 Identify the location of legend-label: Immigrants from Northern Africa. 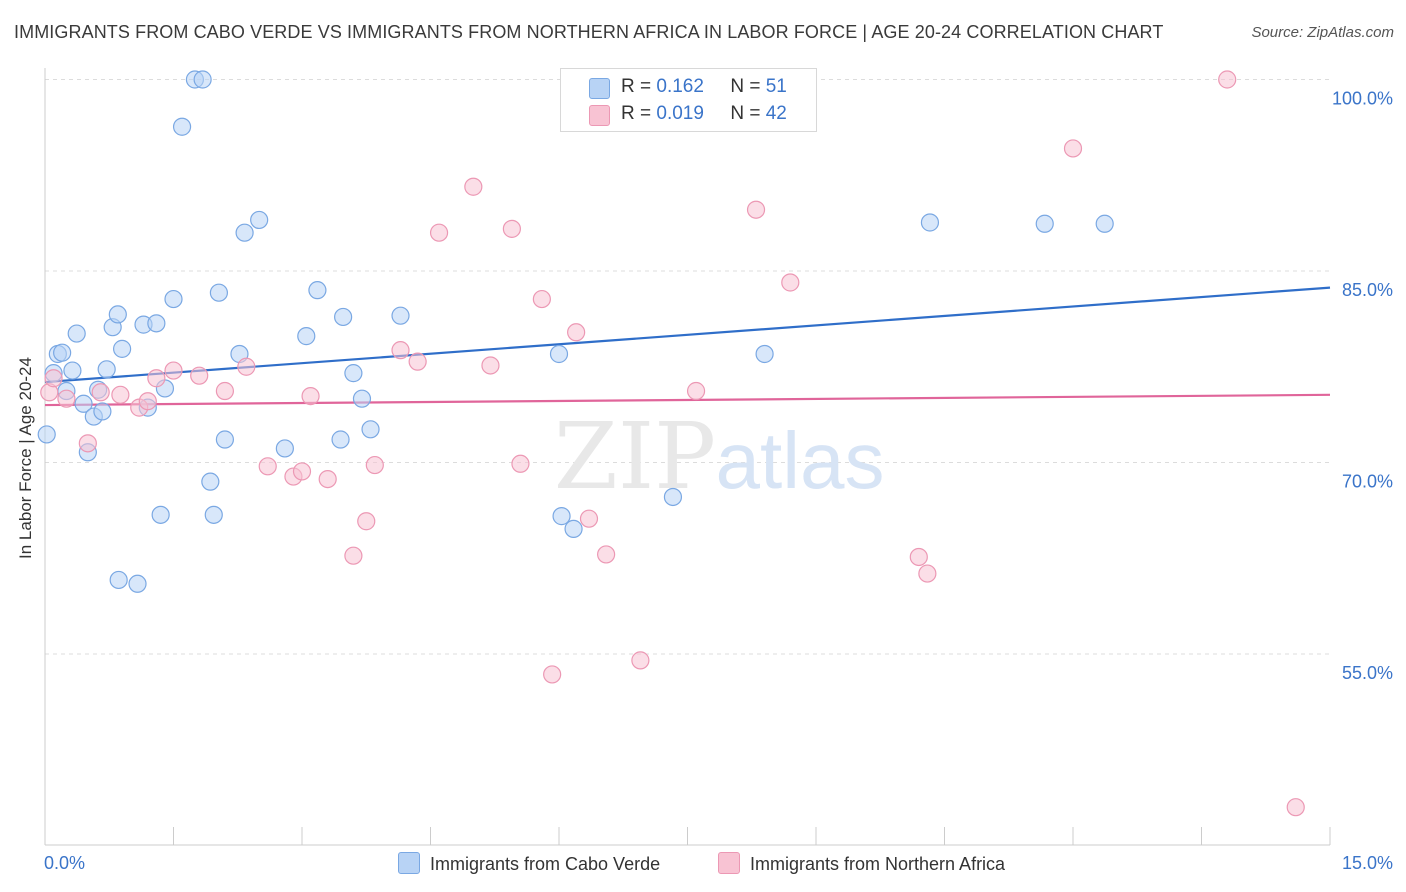
(878, 864).